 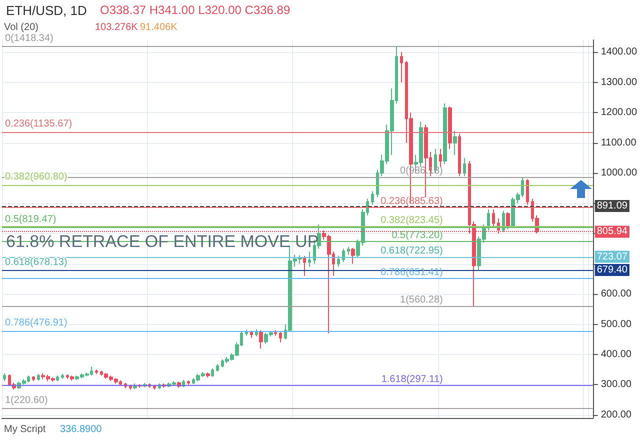 What do you see at coordinates (616, 354) in the screenshot?
I see `y-tick-label: 400.00` at bounding box center [616, 354].